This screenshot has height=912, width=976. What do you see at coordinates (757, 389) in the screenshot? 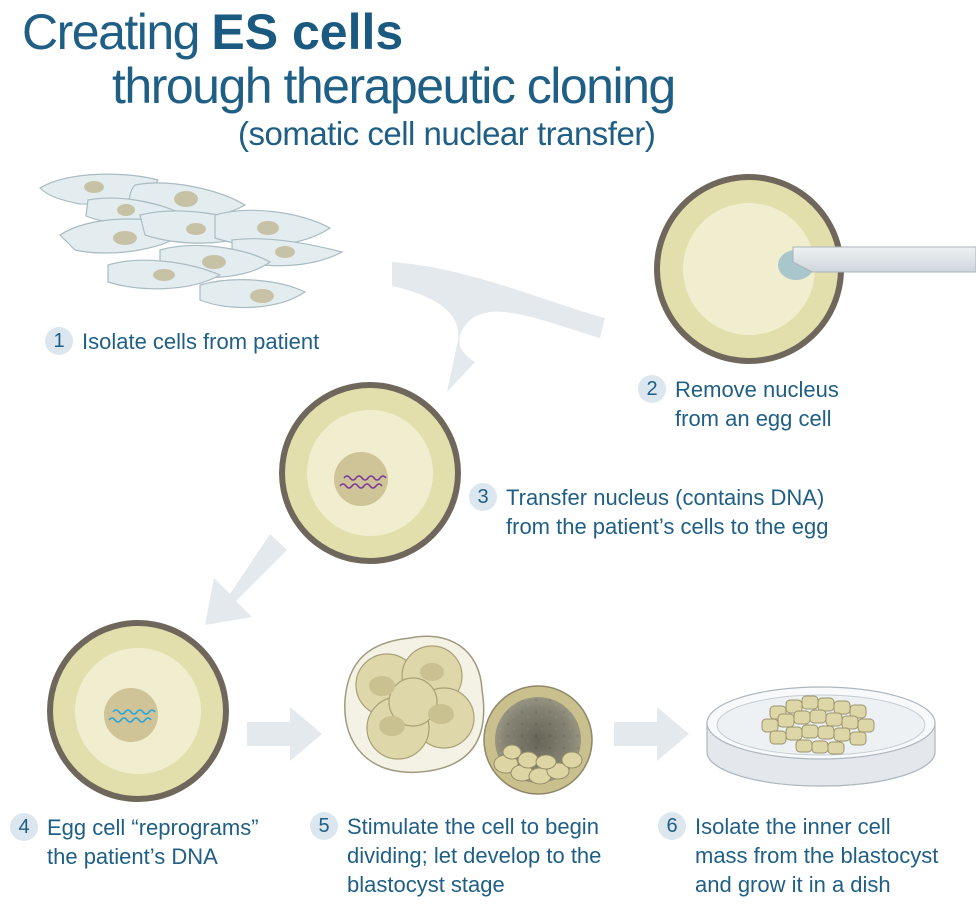
I see `step-text: Remove nucleus` at bounding box center [757, 389].